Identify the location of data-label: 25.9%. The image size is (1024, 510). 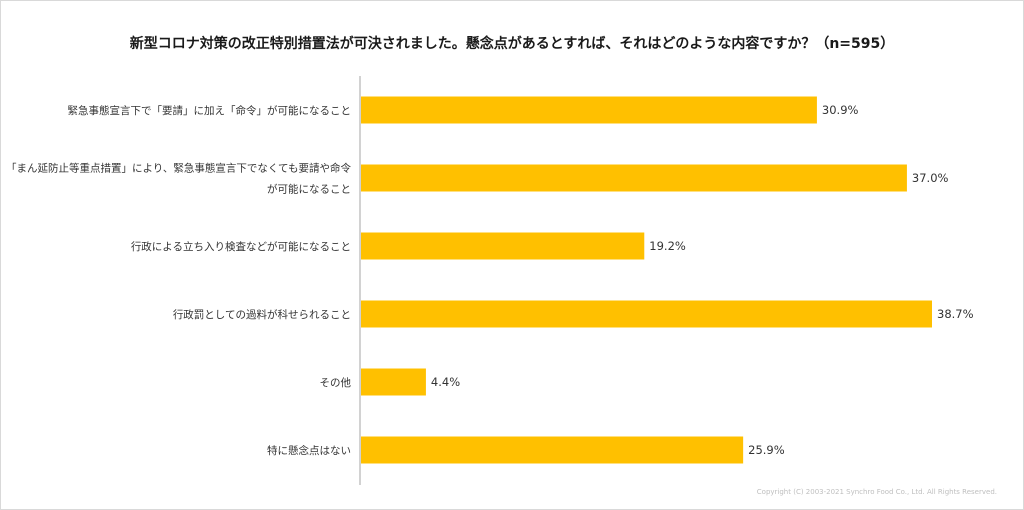
(766, 450).